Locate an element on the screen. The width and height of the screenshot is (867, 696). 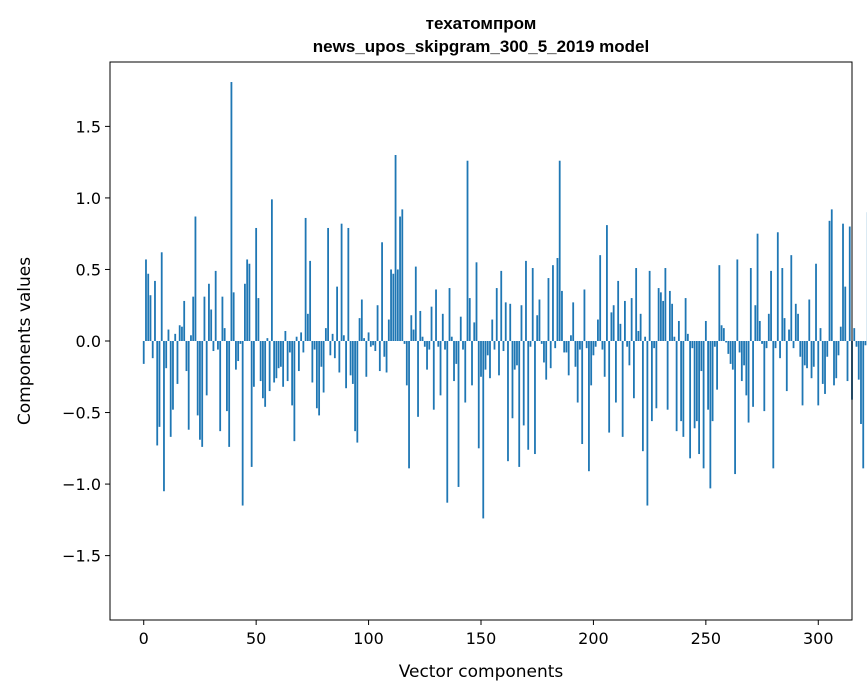
y-tick-label: −1.0 is located at coordinates (81, 484).